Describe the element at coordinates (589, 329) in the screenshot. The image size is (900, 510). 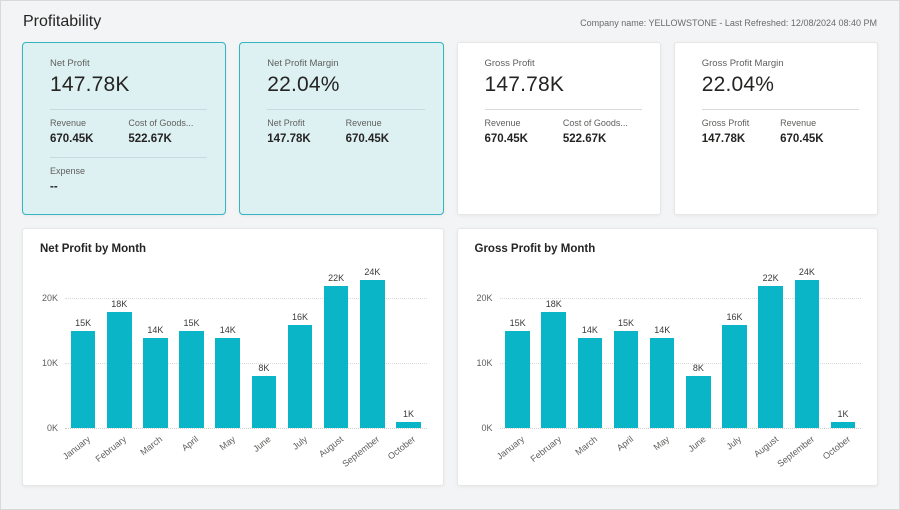
I see `bar-value-label: 14K` at that location.